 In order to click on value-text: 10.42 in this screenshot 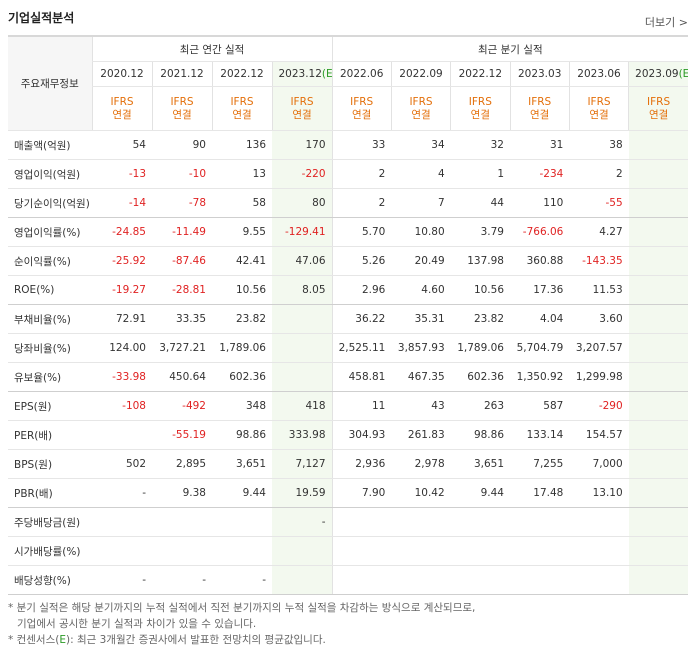, I will do `click(429, 493)`.